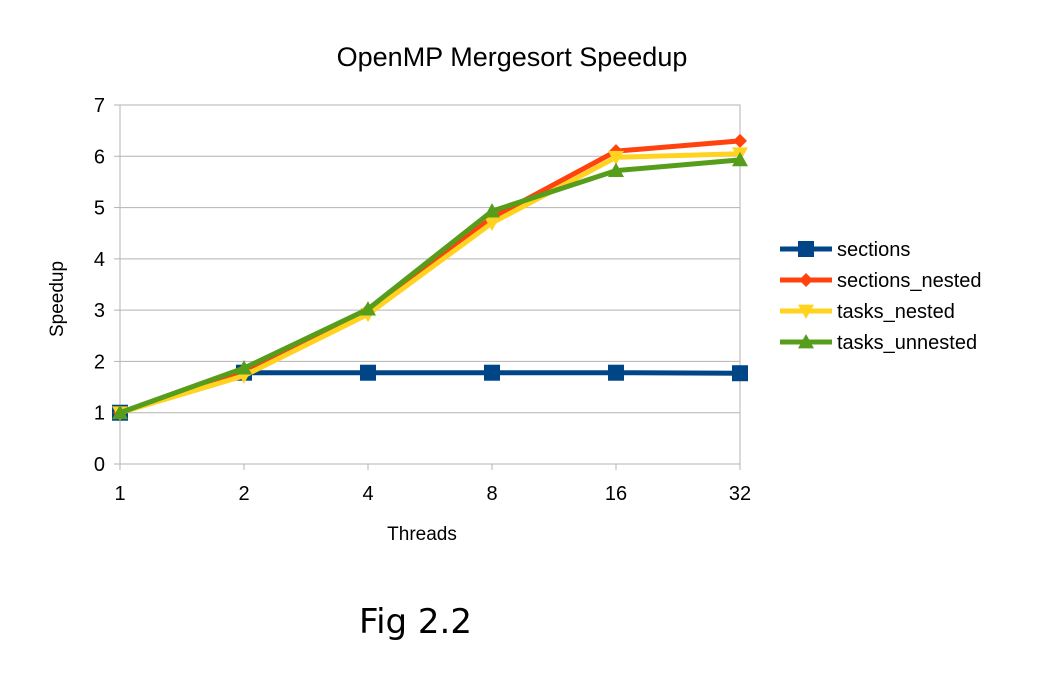  I want to click on x-tick-label: 2, so click(243, 494).